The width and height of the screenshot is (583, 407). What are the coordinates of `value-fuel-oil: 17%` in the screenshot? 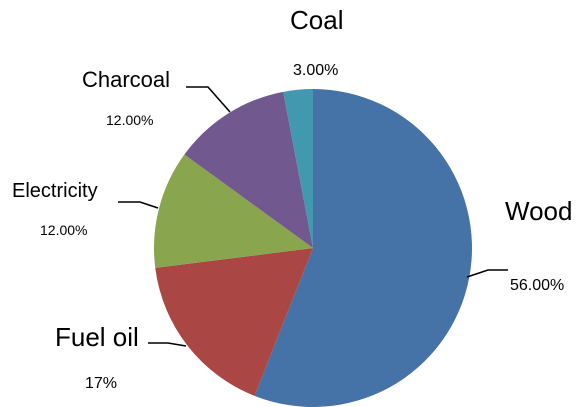 It's located at (101, 383).